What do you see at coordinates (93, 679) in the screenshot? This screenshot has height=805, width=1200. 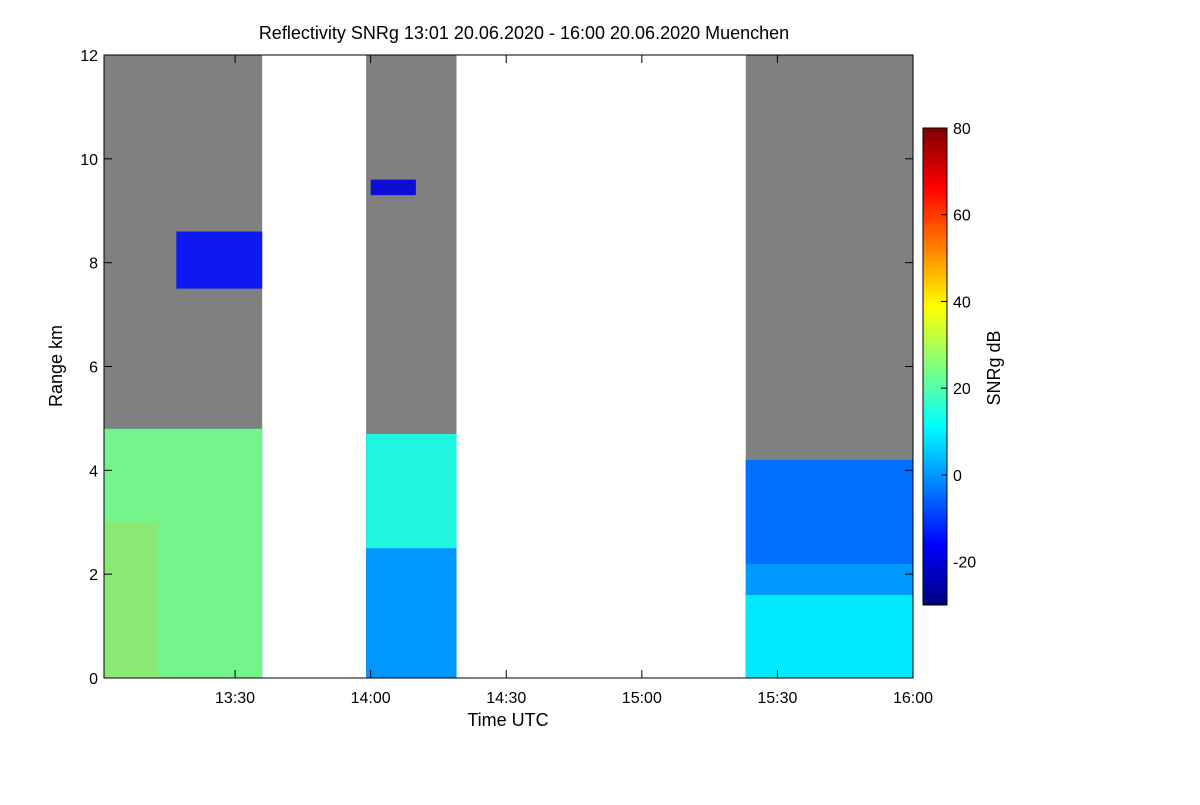 I see `y-tick-label: 0` at bounding box center [93, 679].